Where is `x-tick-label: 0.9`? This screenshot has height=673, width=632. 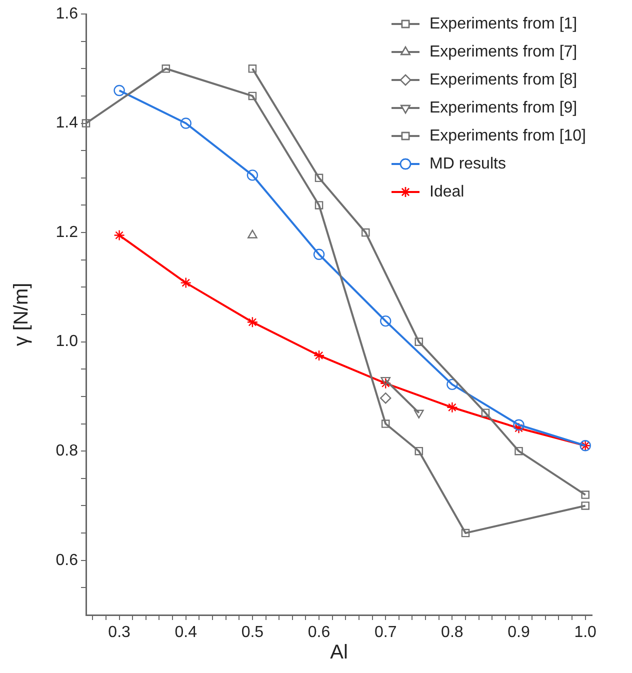 x-tick-label: 0.9 is located at coordinates (519, 633).